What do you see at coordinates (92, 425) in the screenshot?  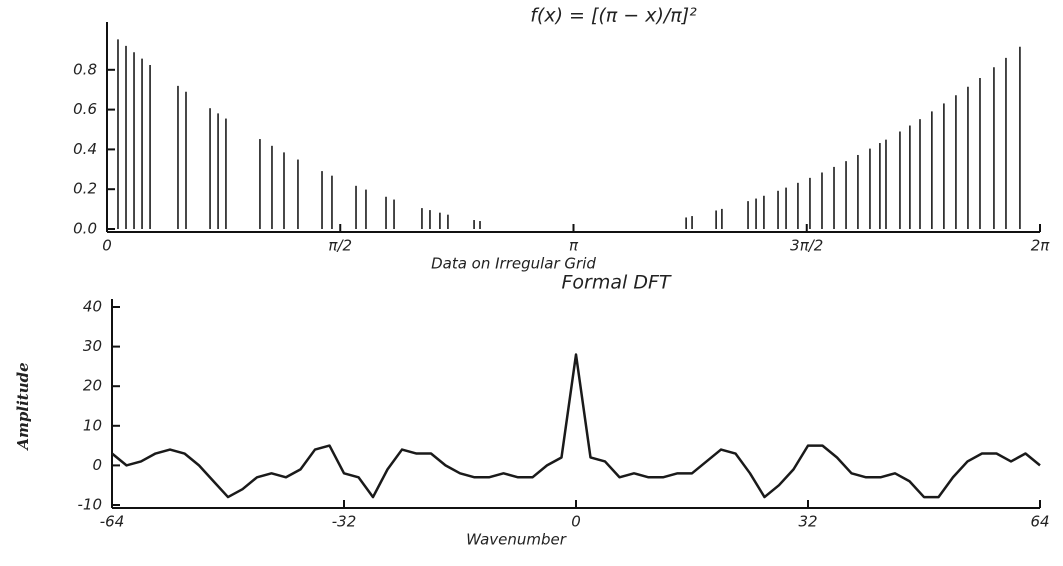 I see `y-tick-label: 10` at bounding box center [92, 425].